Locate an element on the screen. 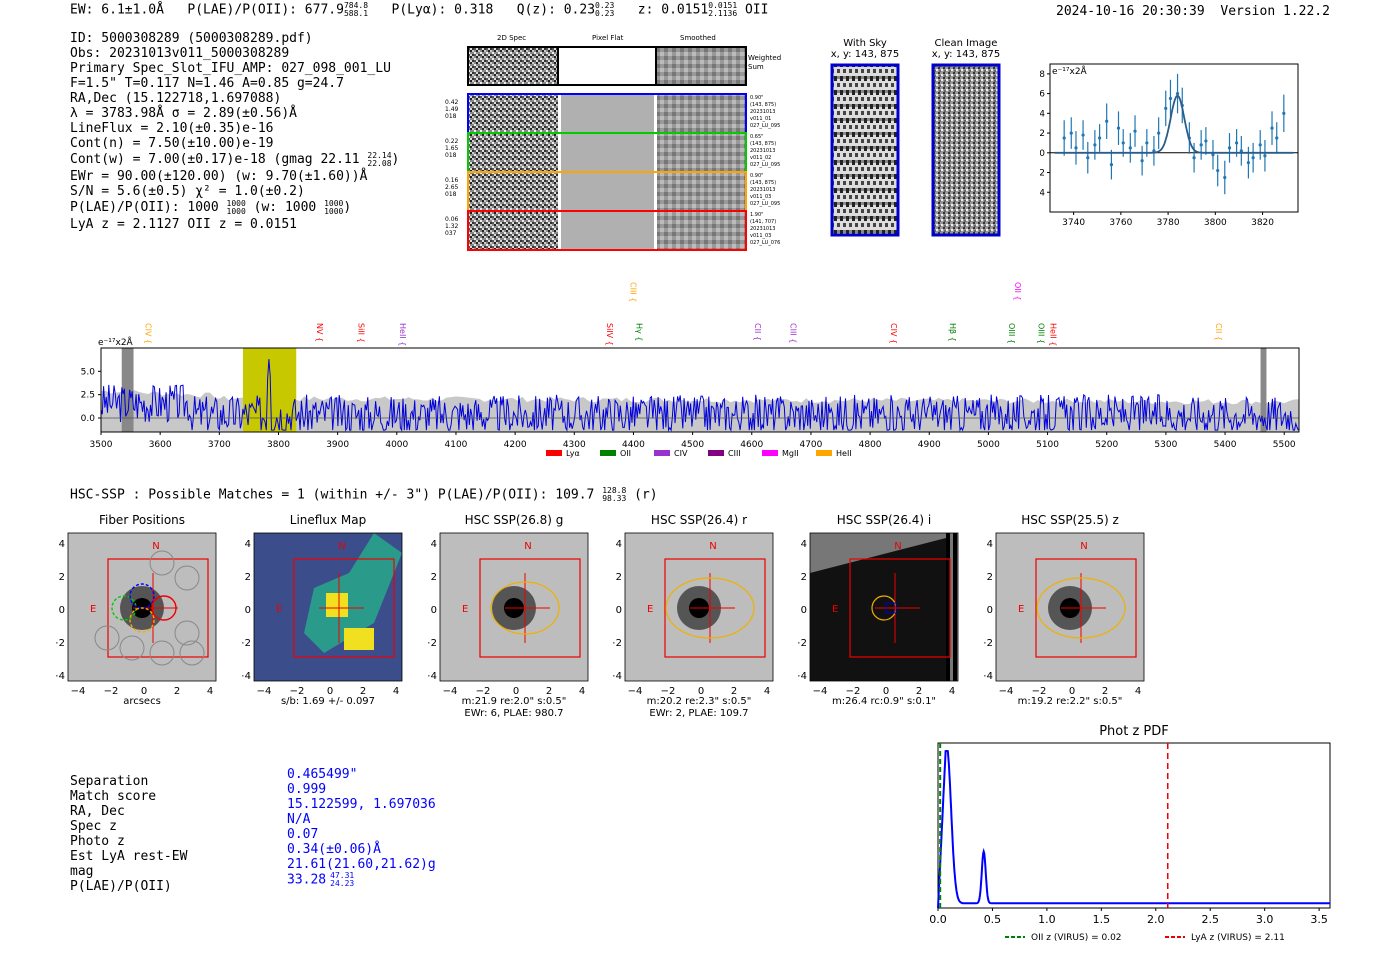  match-value: N/A is located at coordinates (361, 819).